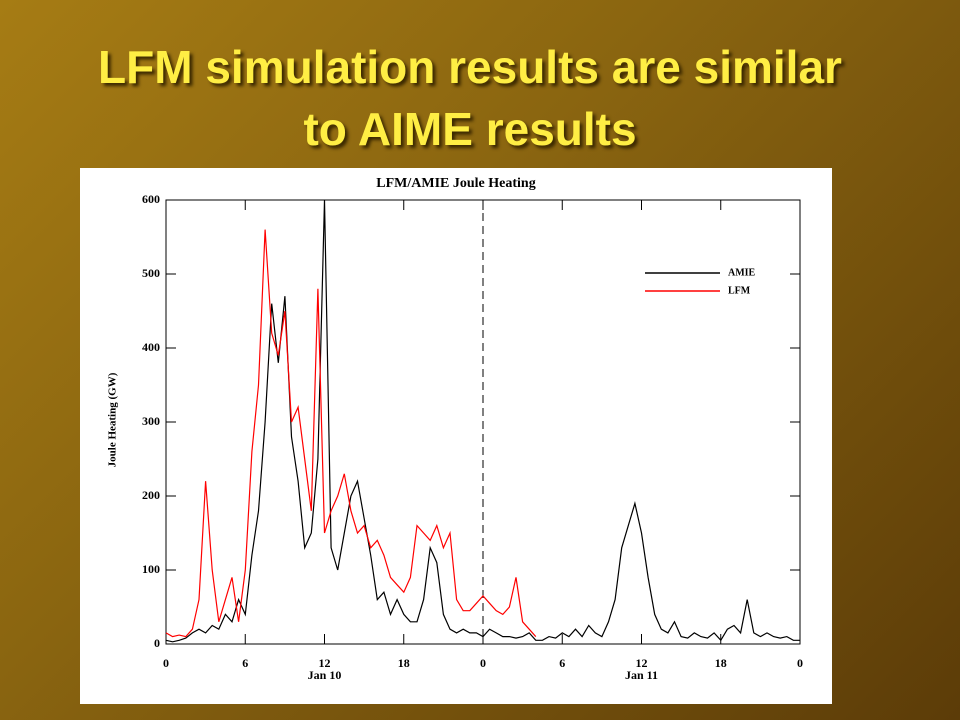  I want to click on date-annotation: Jan 11, so click(641, 675).